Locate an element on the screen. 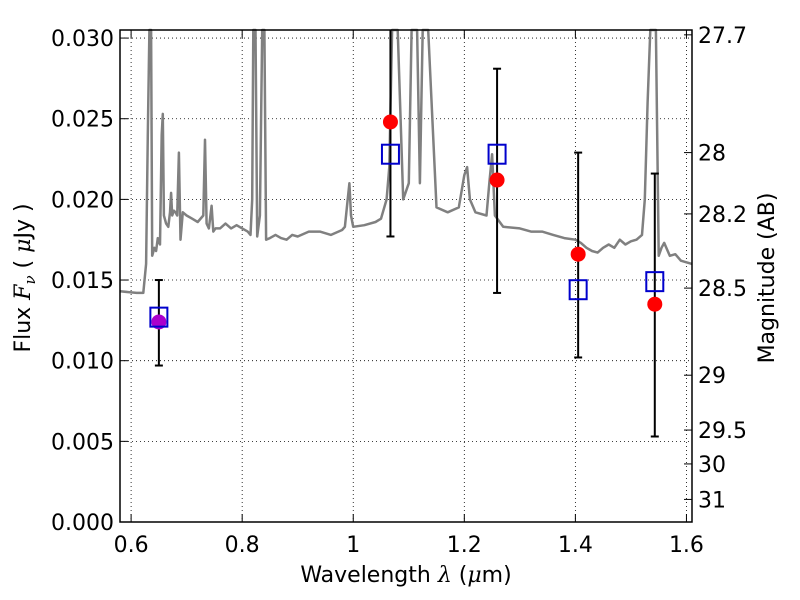 The image size is (800, 600). x-tick-label: 1.6 is located at coordinates (686, 545).